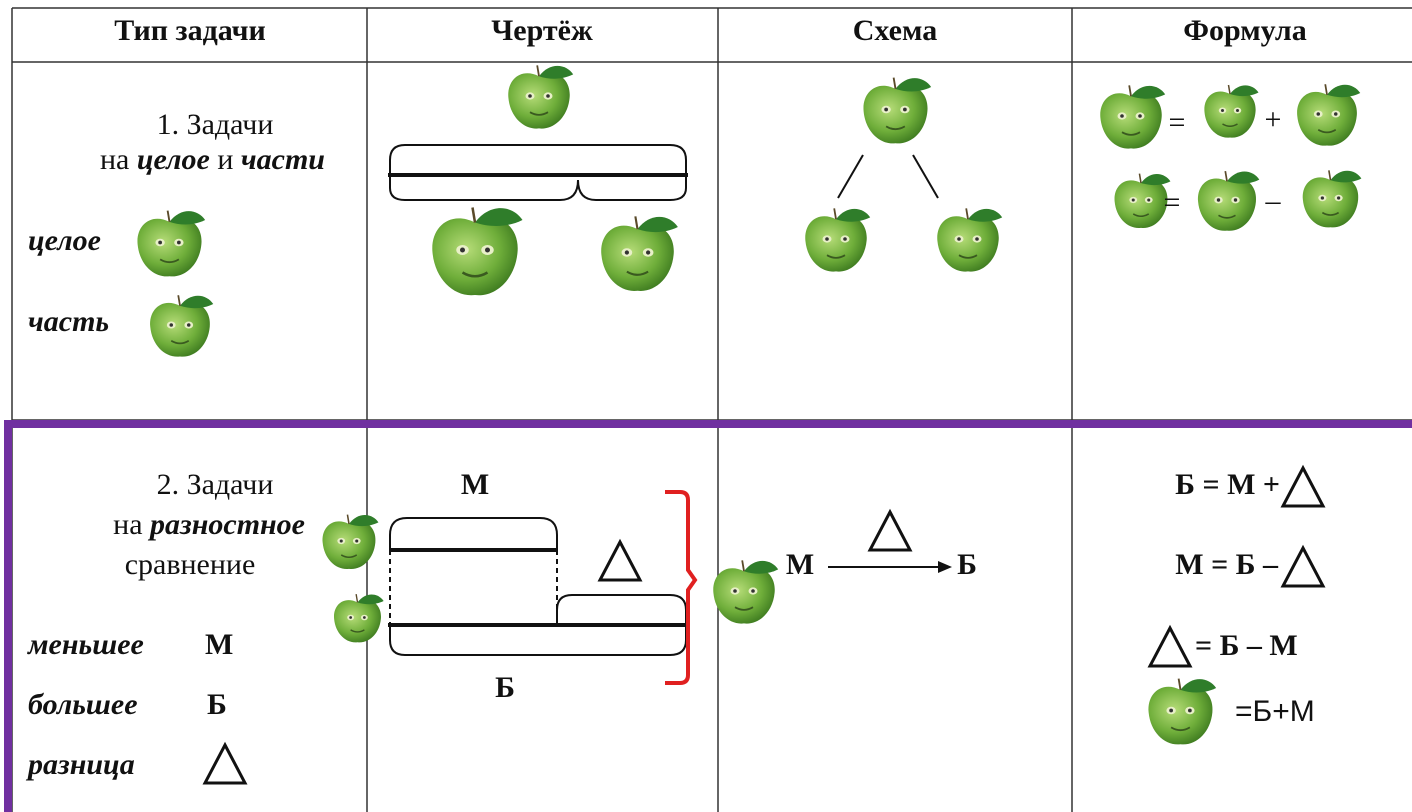 Image resolution: width=1412 pixels, height=812 pixels. I want to click on header-cell: Схема, so click(895, 30).